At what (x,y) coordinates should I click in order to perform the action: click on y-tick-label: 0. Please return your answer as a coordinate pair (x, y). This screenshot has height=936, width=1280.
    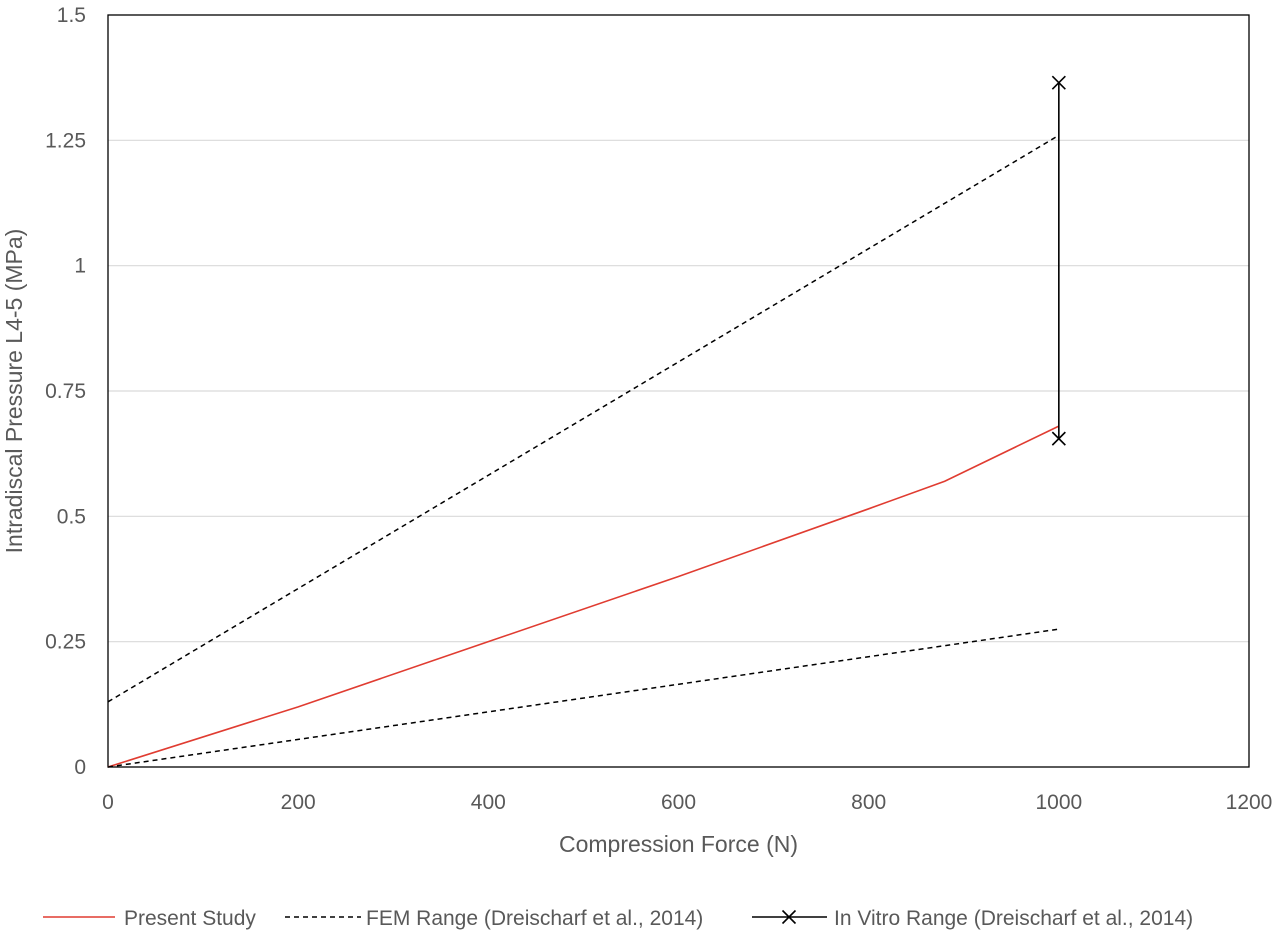
    Looking at the image, I should click on (80, 767).